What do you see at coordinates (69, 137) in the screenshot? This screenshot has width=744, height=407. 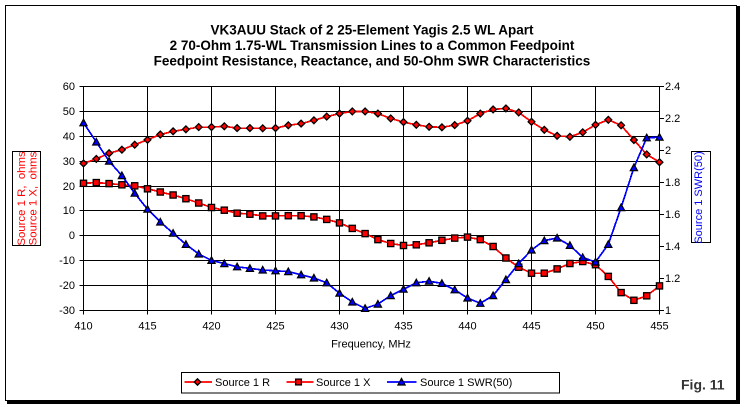 I see `svg-text: 40` at bounding box center [69, 137].